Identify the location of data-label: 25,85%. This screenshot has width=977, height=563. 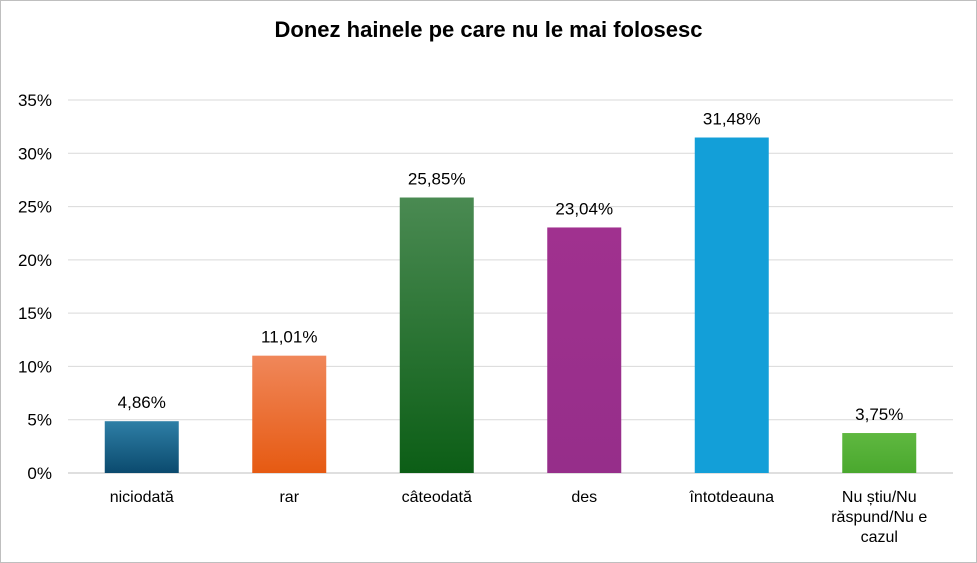
(437, 179).